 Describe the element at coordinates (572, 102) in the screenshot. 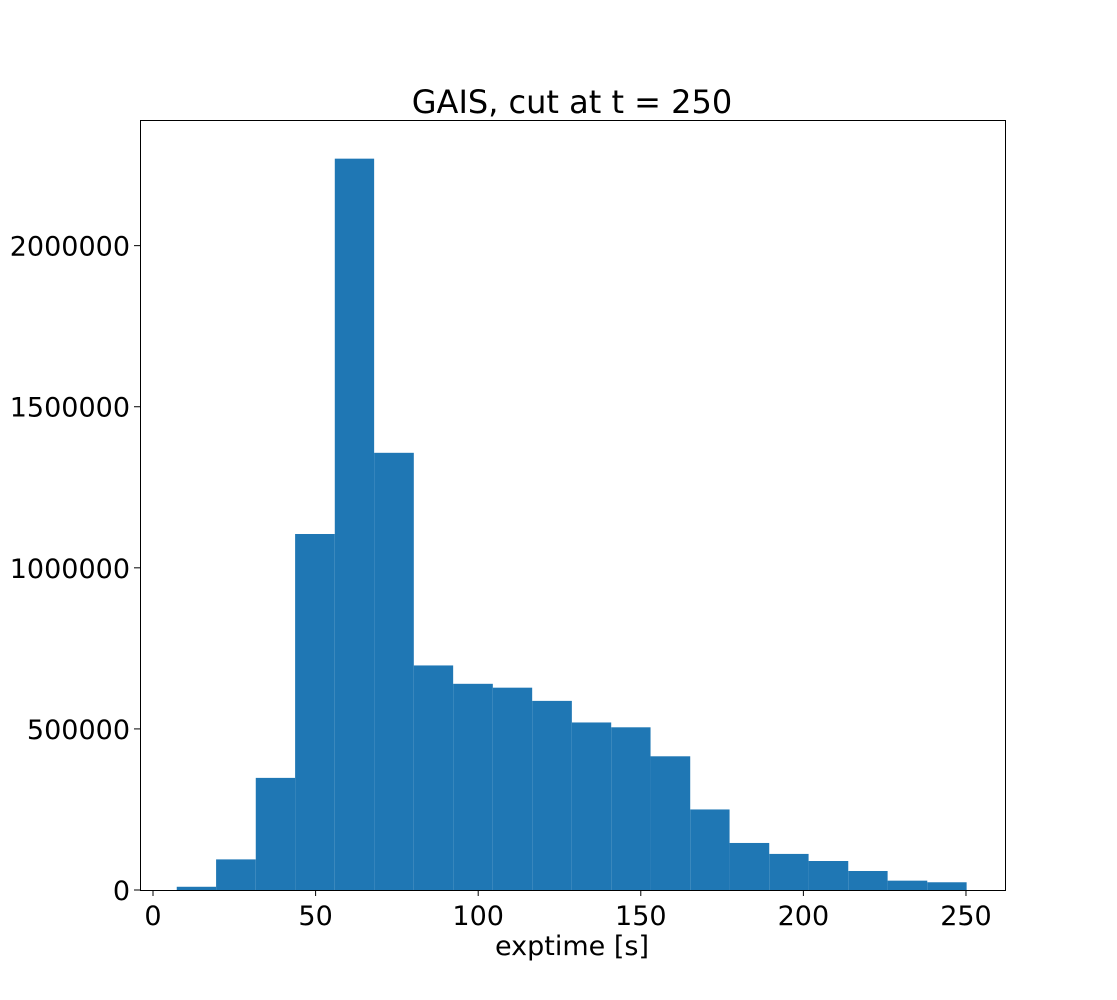

I see `chart-title: GAIS, cut at t = 250` at that location.